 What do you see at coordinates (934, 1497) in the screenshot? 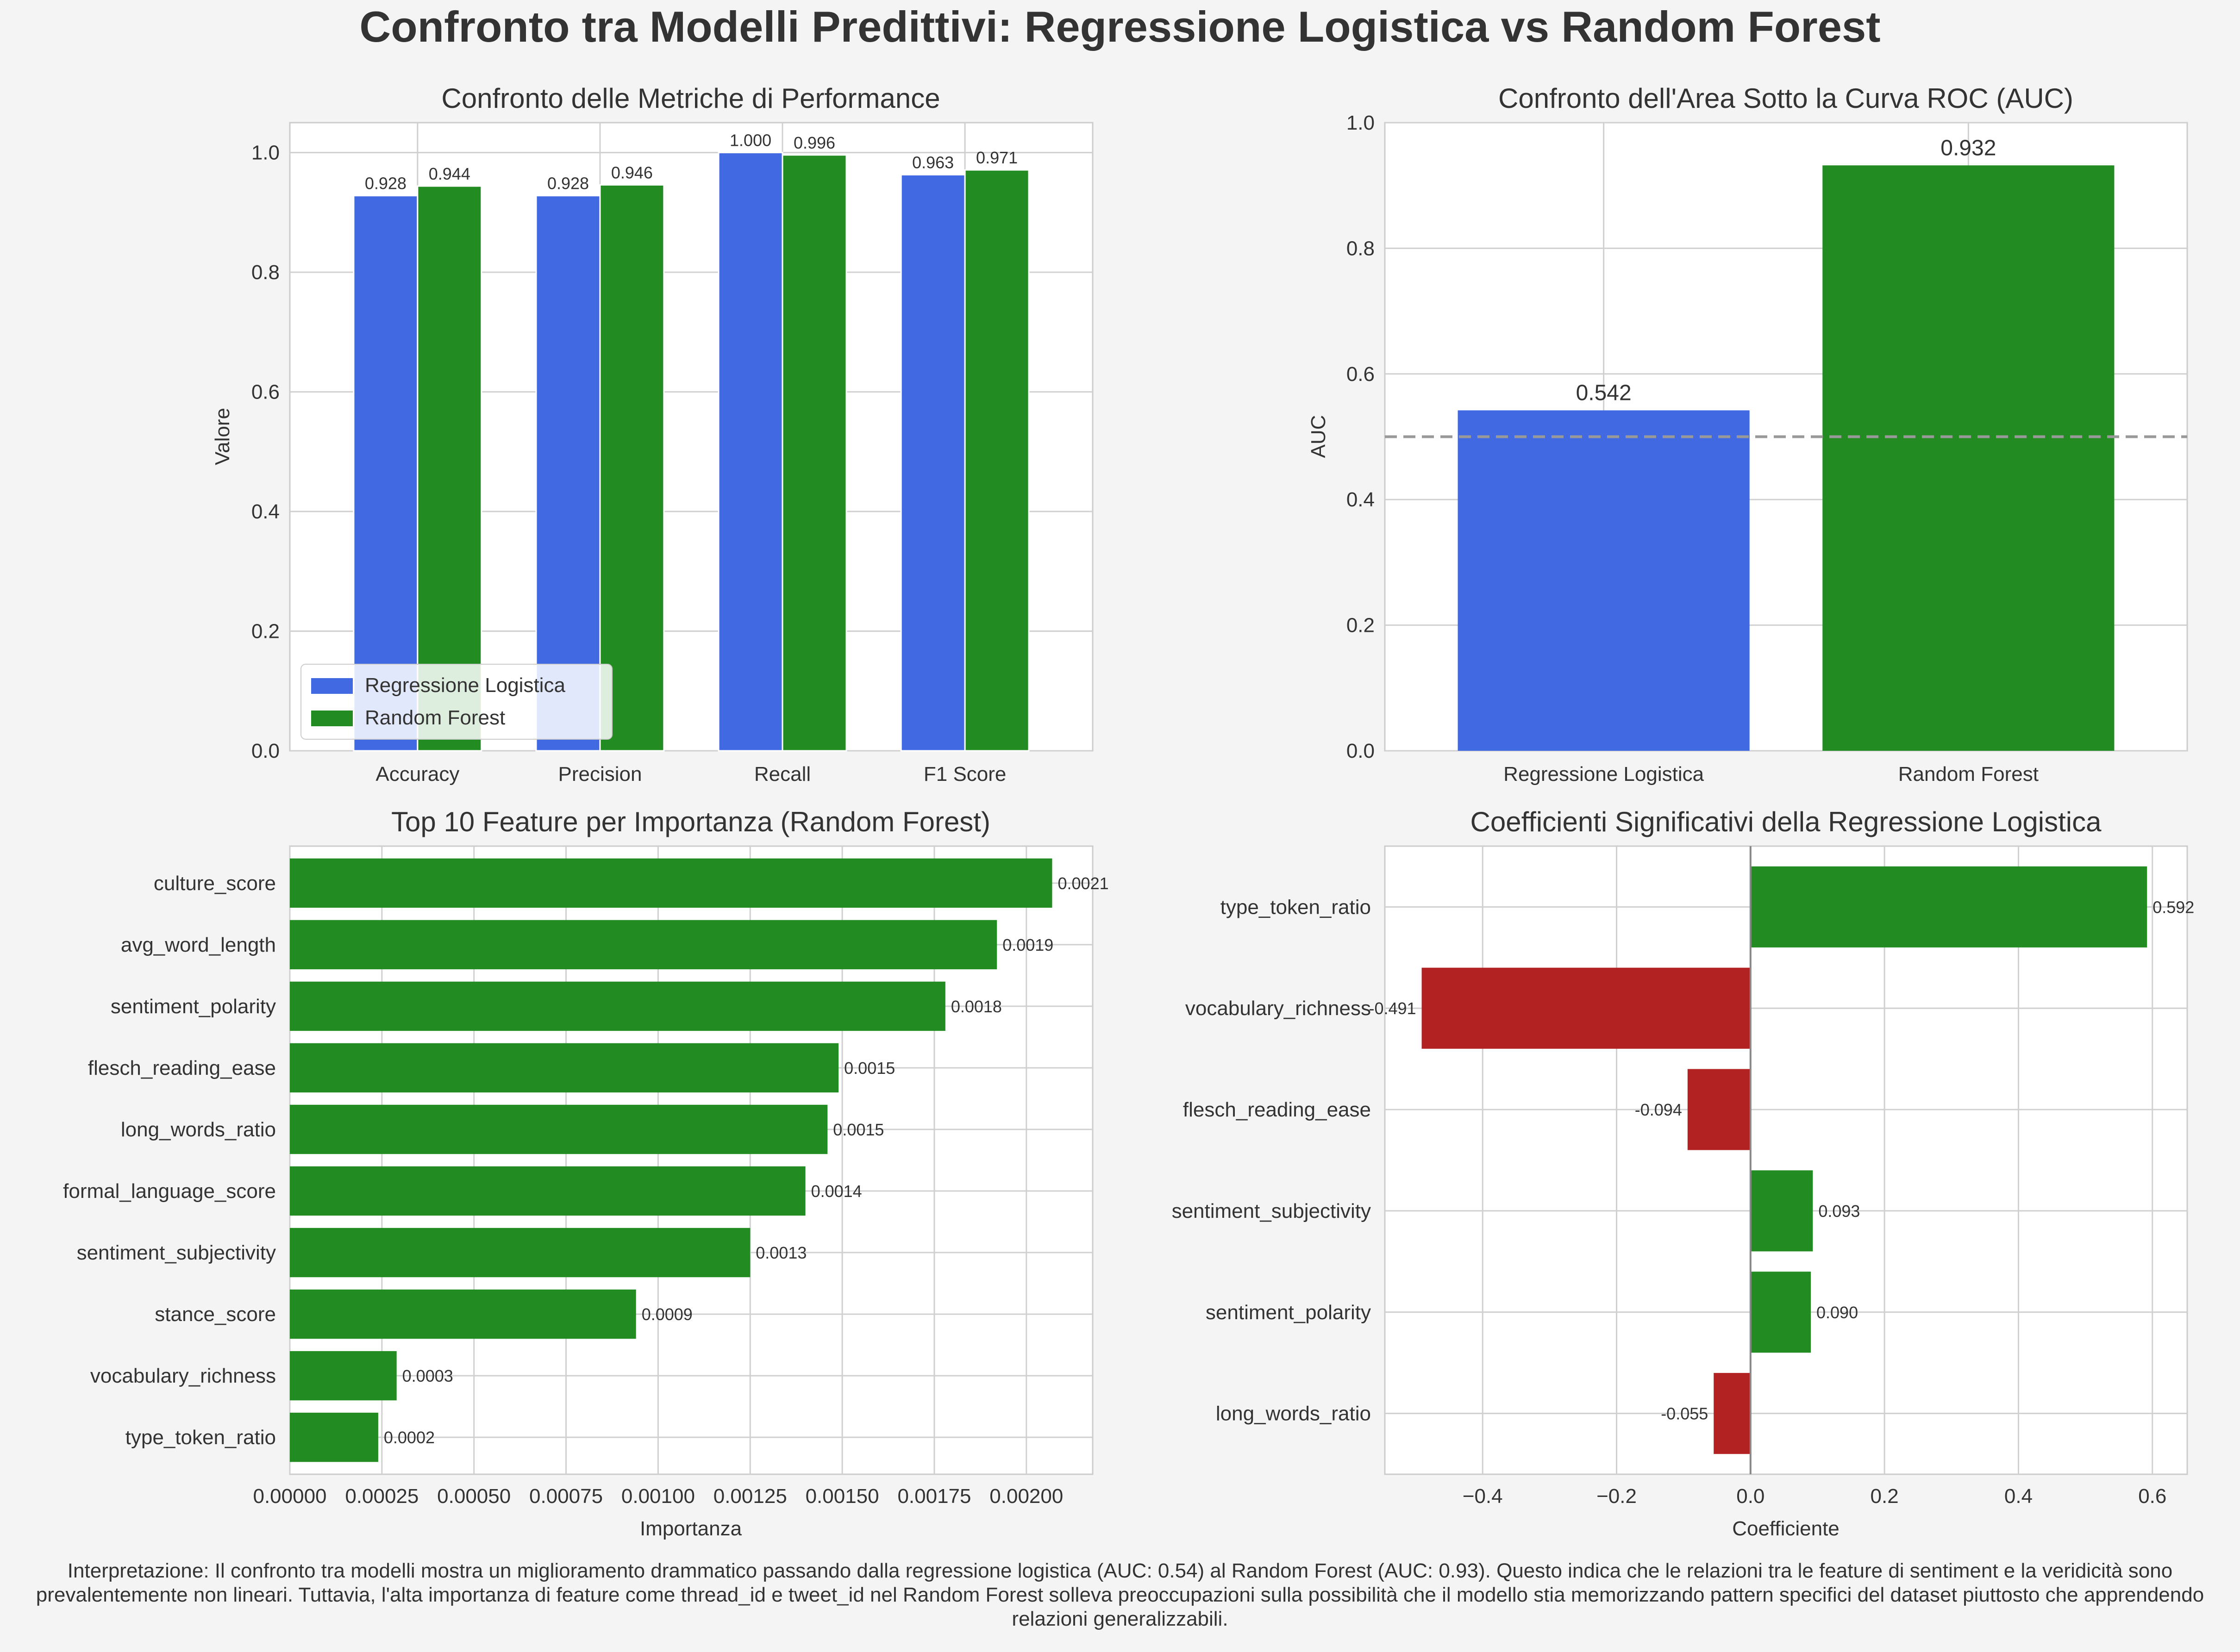
I see `x-tick-label: 0.00175` at bounding box center [934, 1497].